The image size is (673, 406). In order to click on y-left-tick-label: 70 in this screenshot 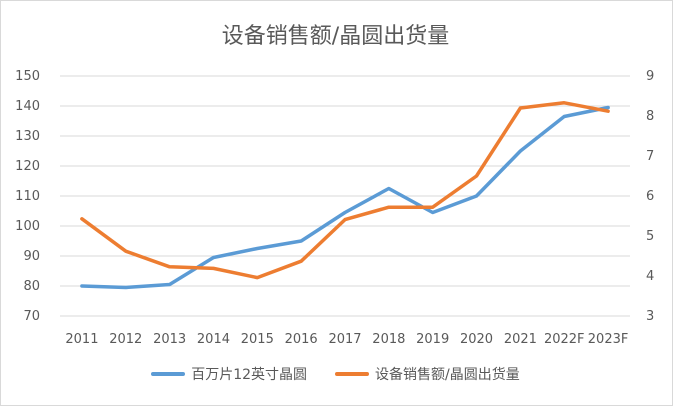, I will do `click(31, 316)`.